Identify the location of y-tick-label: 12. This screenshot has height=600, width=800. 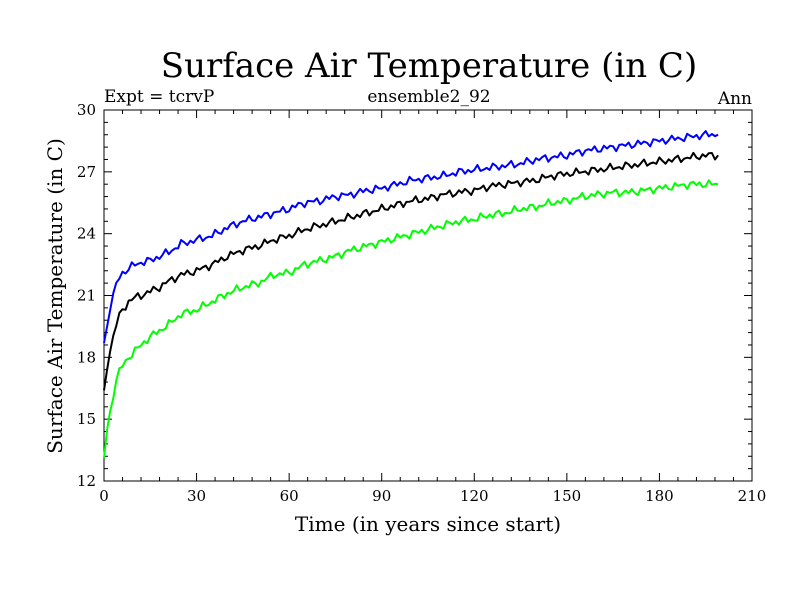
(86, 481).